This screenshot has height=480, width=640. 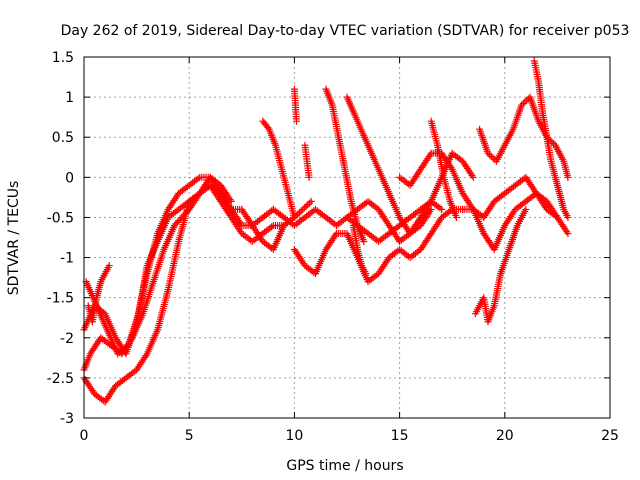 I want to click on series-track-p, so click(x=443, y=169).